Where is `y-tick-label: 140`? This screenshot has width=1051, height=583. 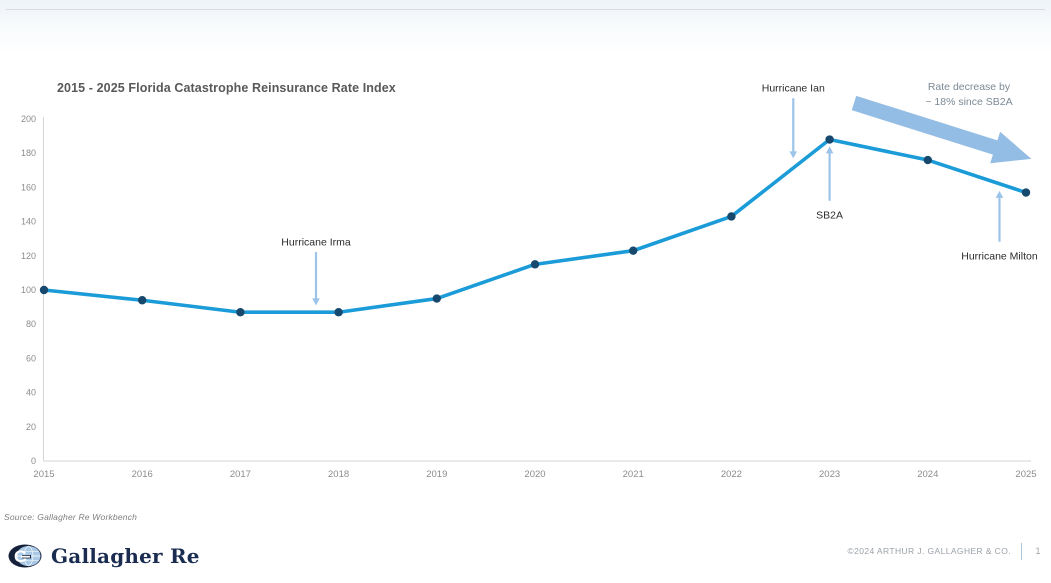
y-tick-label: 140 is located at coordinates (28, 222).